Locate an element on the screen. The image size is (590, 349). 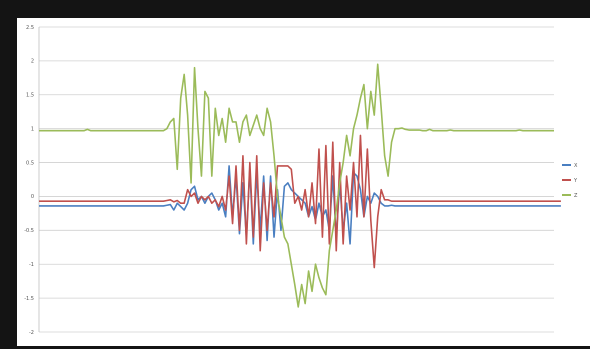
y-tick-label: -0.5 is located at coordinates (29, 231).